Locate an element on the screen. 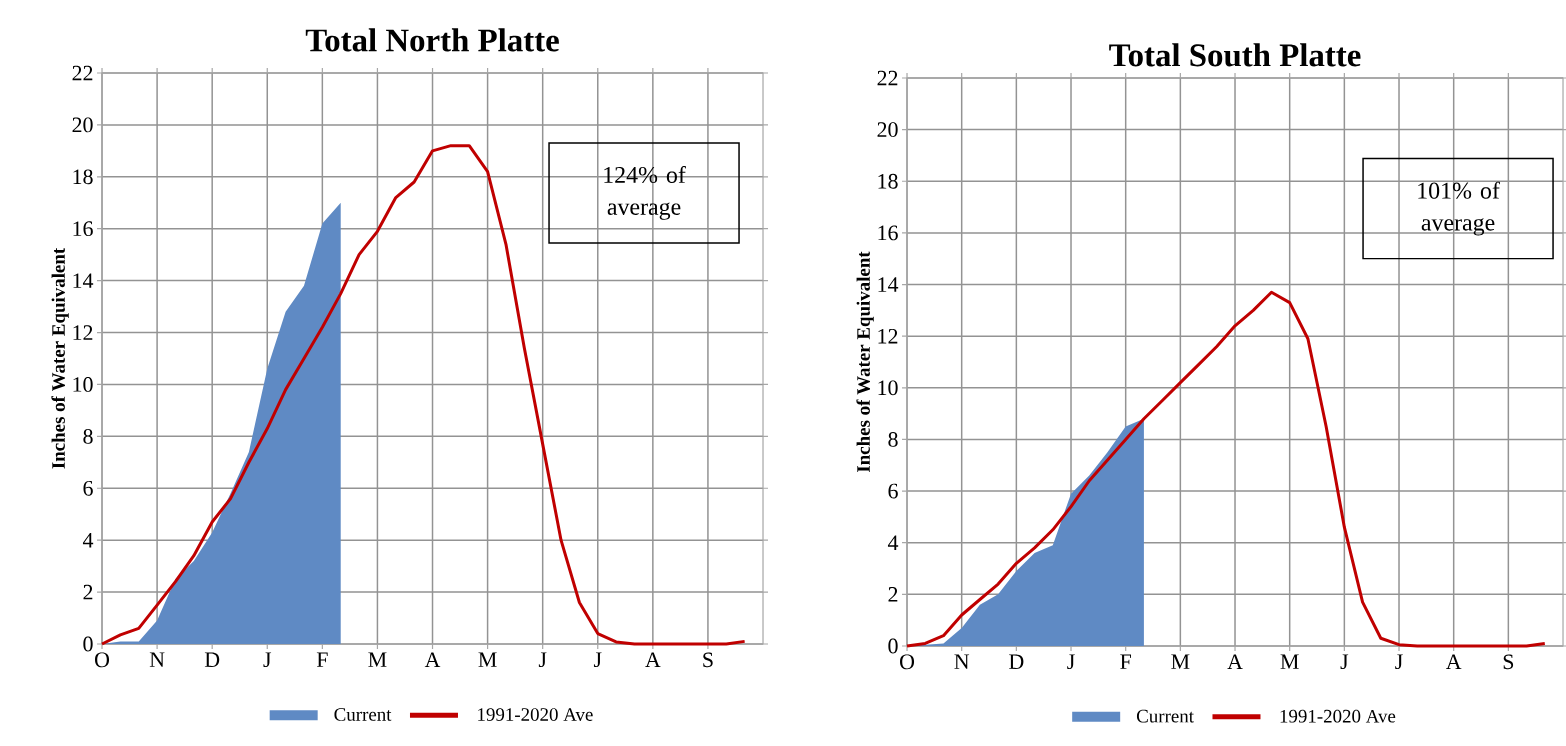 Image resolution: width=1566 pixels, height=746 pixels. chart-title: Total South Platte is located at coordinates (1235, 55).